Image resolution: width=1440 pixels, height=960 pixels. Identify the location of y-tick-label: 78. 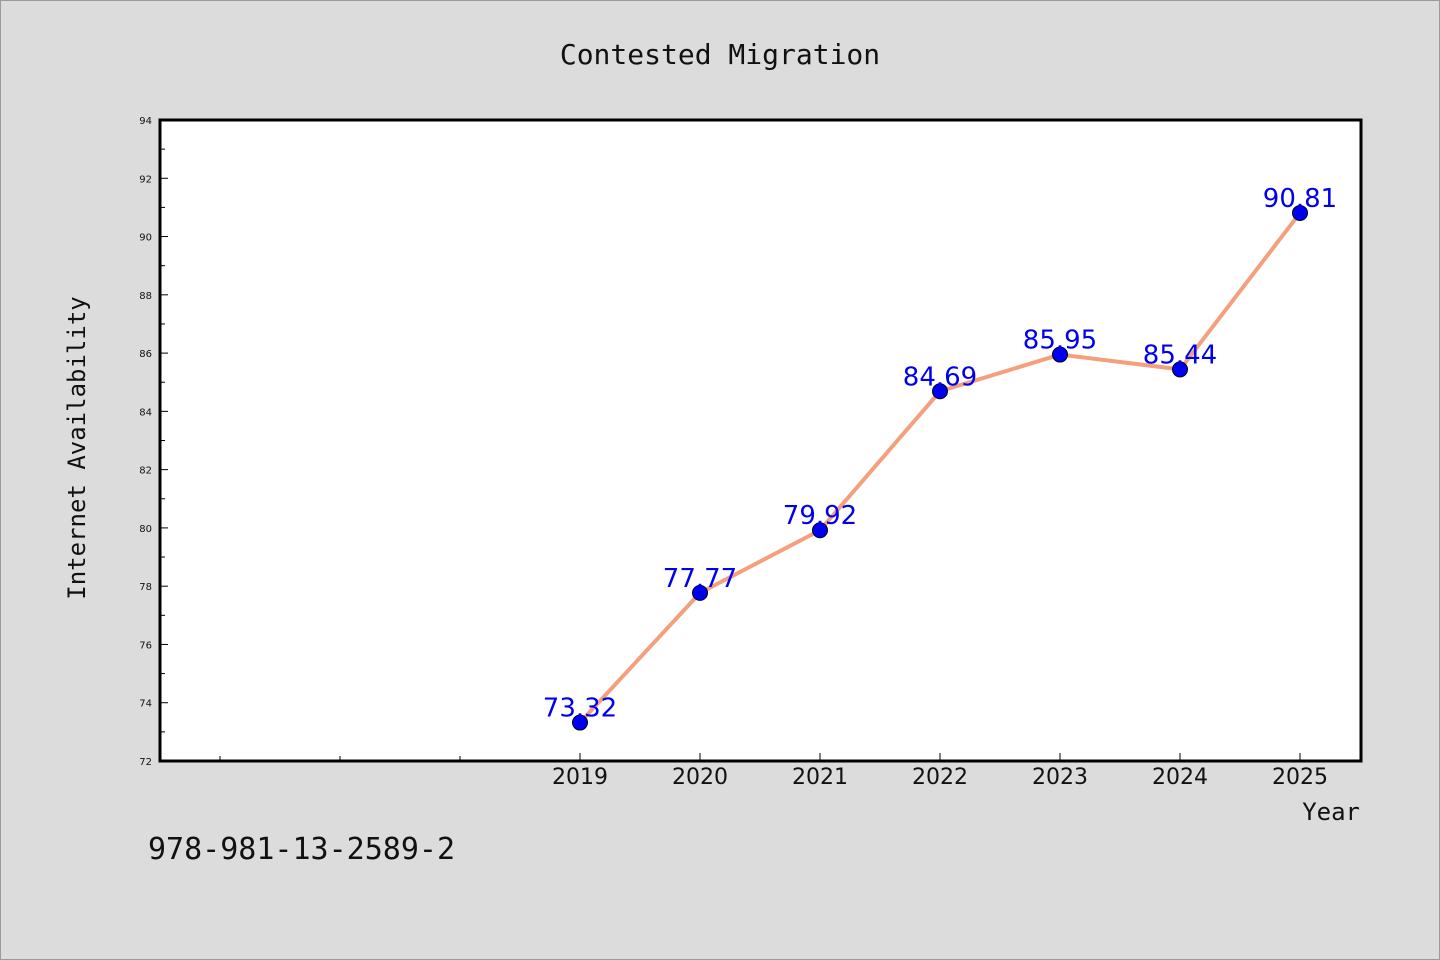
(145, 587).